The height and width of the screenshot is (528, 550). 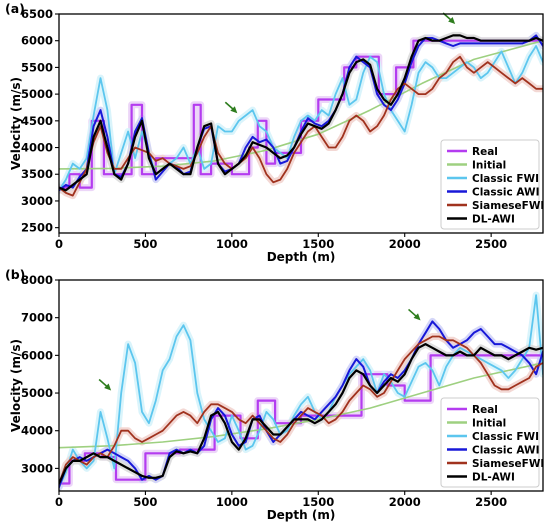 What do you see at coordinates (15, 274) in the screenshot?
I see `panel-label: (b)` at bounding box center [15, 274].